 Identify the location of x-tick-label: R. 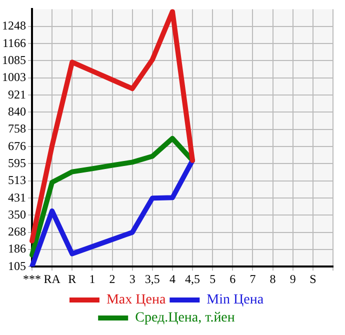
(72, 279).